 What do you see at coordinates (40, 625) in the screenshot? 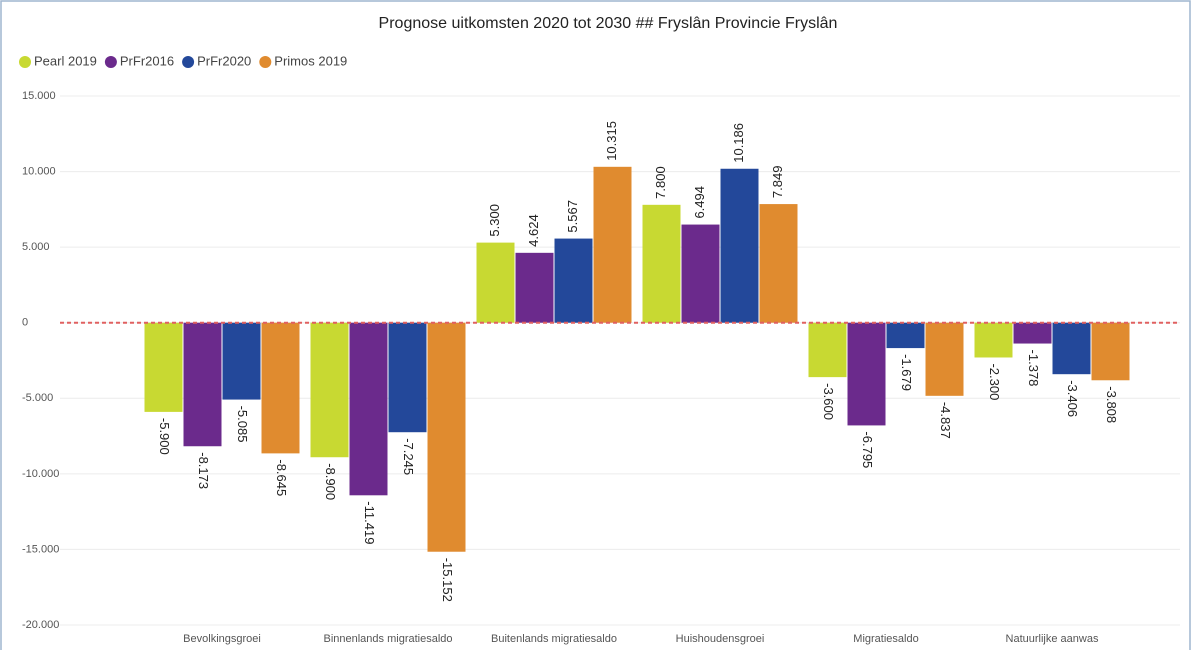
I see `y-tick-label: -20.000` at bounding box center [40, 625].